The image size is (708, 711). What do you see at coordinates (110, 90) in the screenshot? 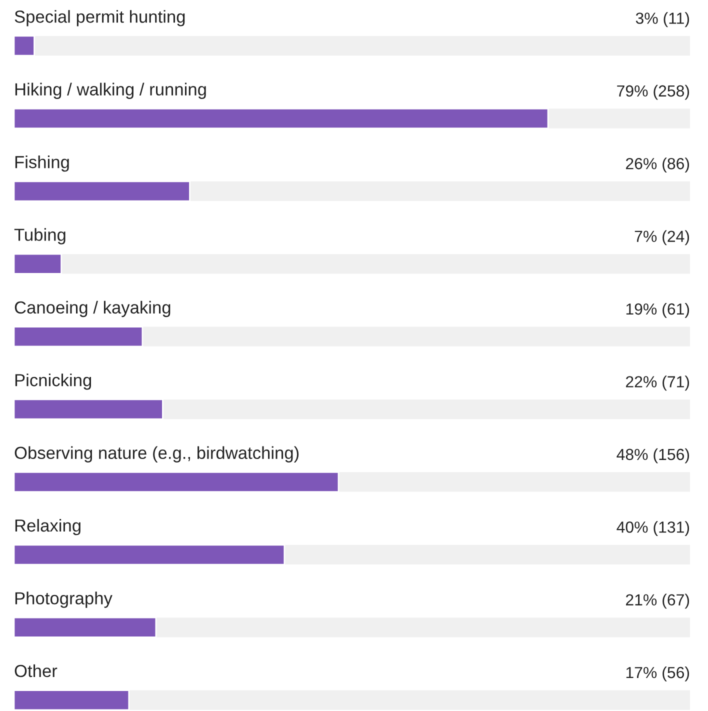
I see `y-tick-label: Hiking / walking / running` at bounding box center [110, 90].